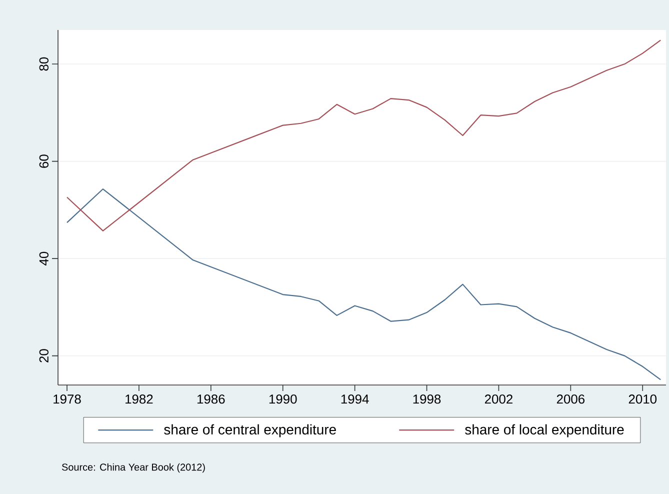 This screenshot has width=669, height=494. What do you see at coordinates (139, 399) in the screenshot?
I see `x-tick-label: 1982` at bounding box center [139, 399].